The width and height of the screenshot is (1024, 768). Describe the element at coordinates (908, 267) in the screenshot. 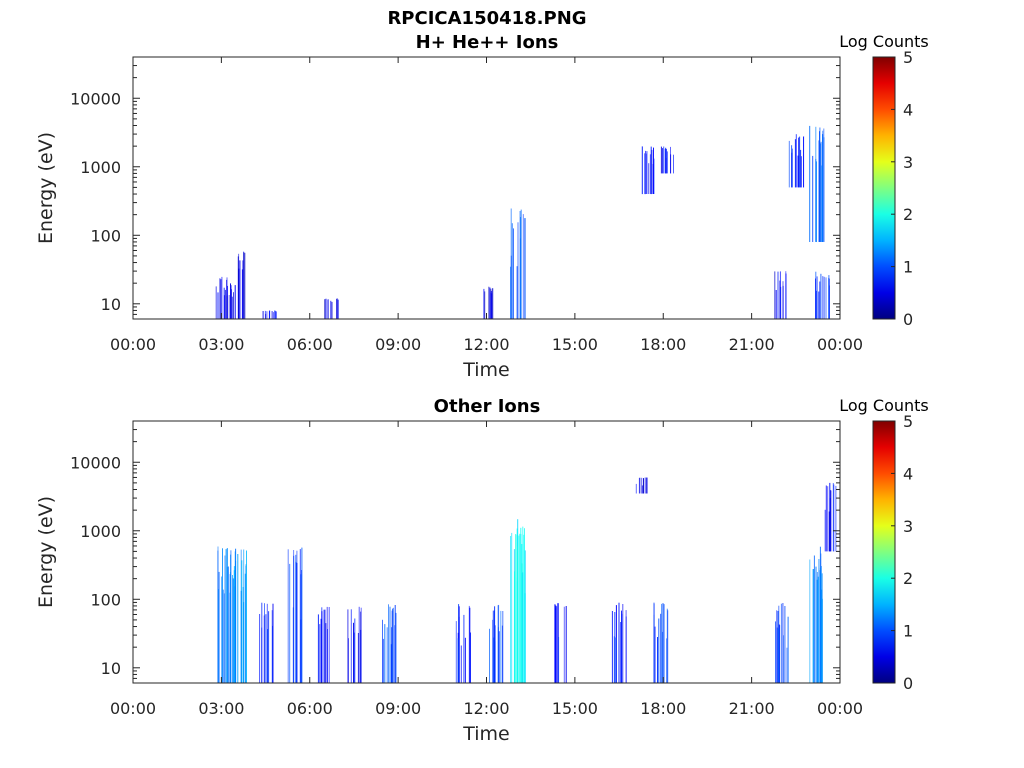

I see `colorbar-tick-label: 1` at that location.